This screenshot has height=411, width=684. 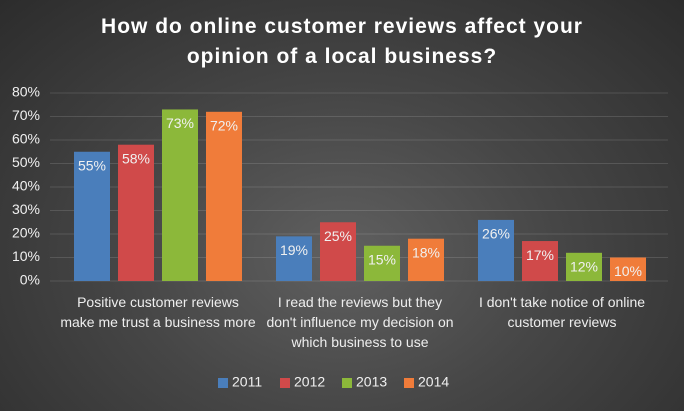 What do you see at coordinates (136, 158) in the screenshot?
I see `data-label: 58%` at bounding box center [136, 158].